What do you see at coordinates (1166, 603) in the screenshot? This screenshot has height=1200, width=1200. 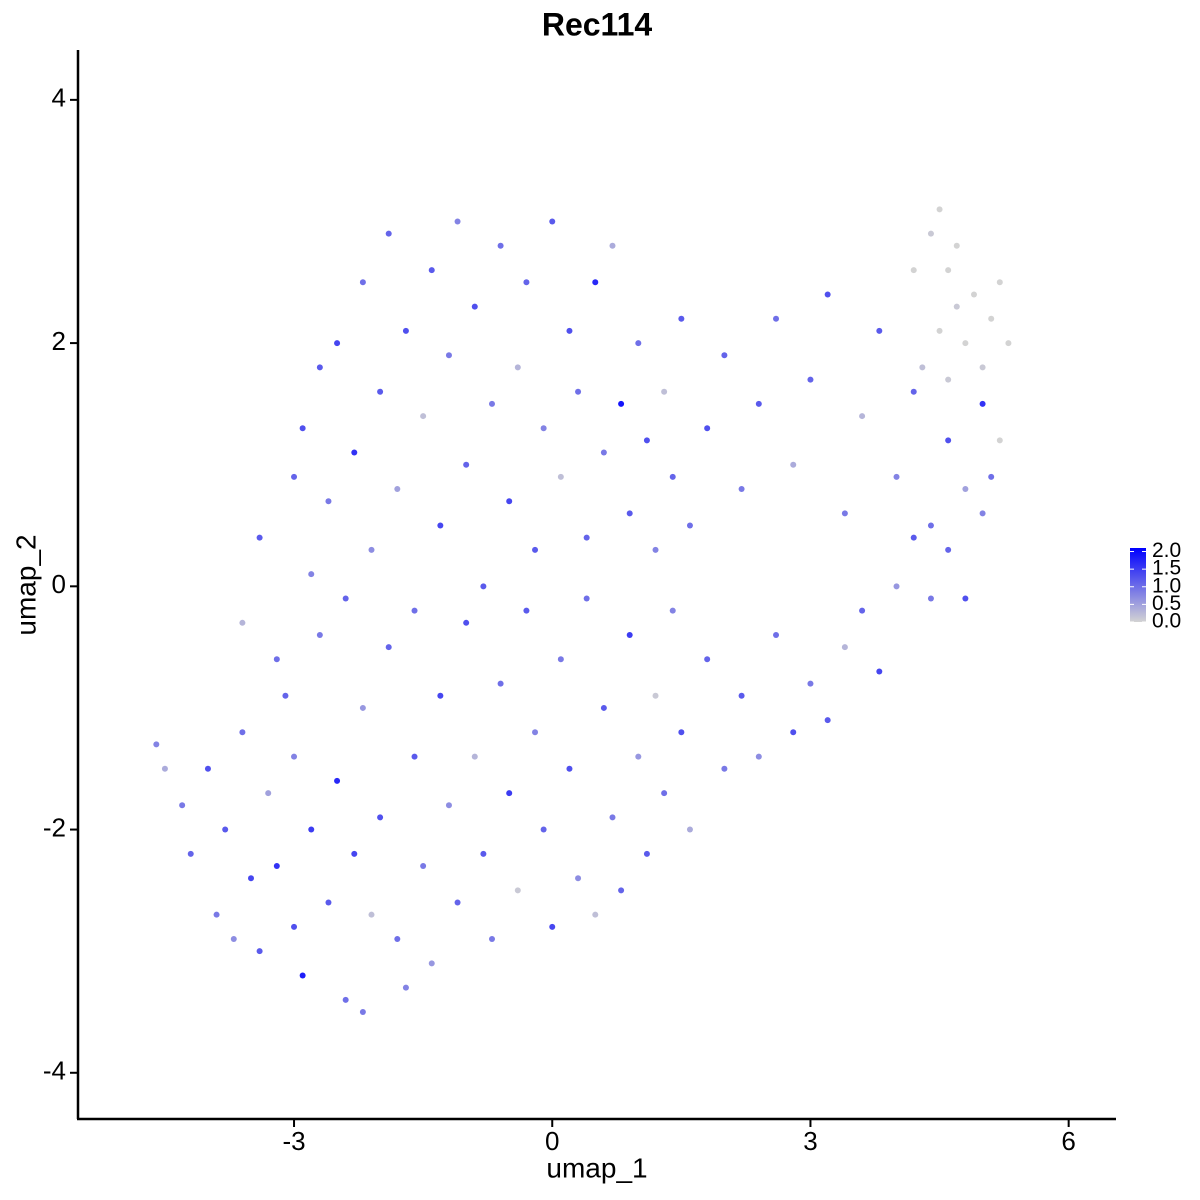 I see `colorbar-label: 0.5` at bounding box center [1166, 603].